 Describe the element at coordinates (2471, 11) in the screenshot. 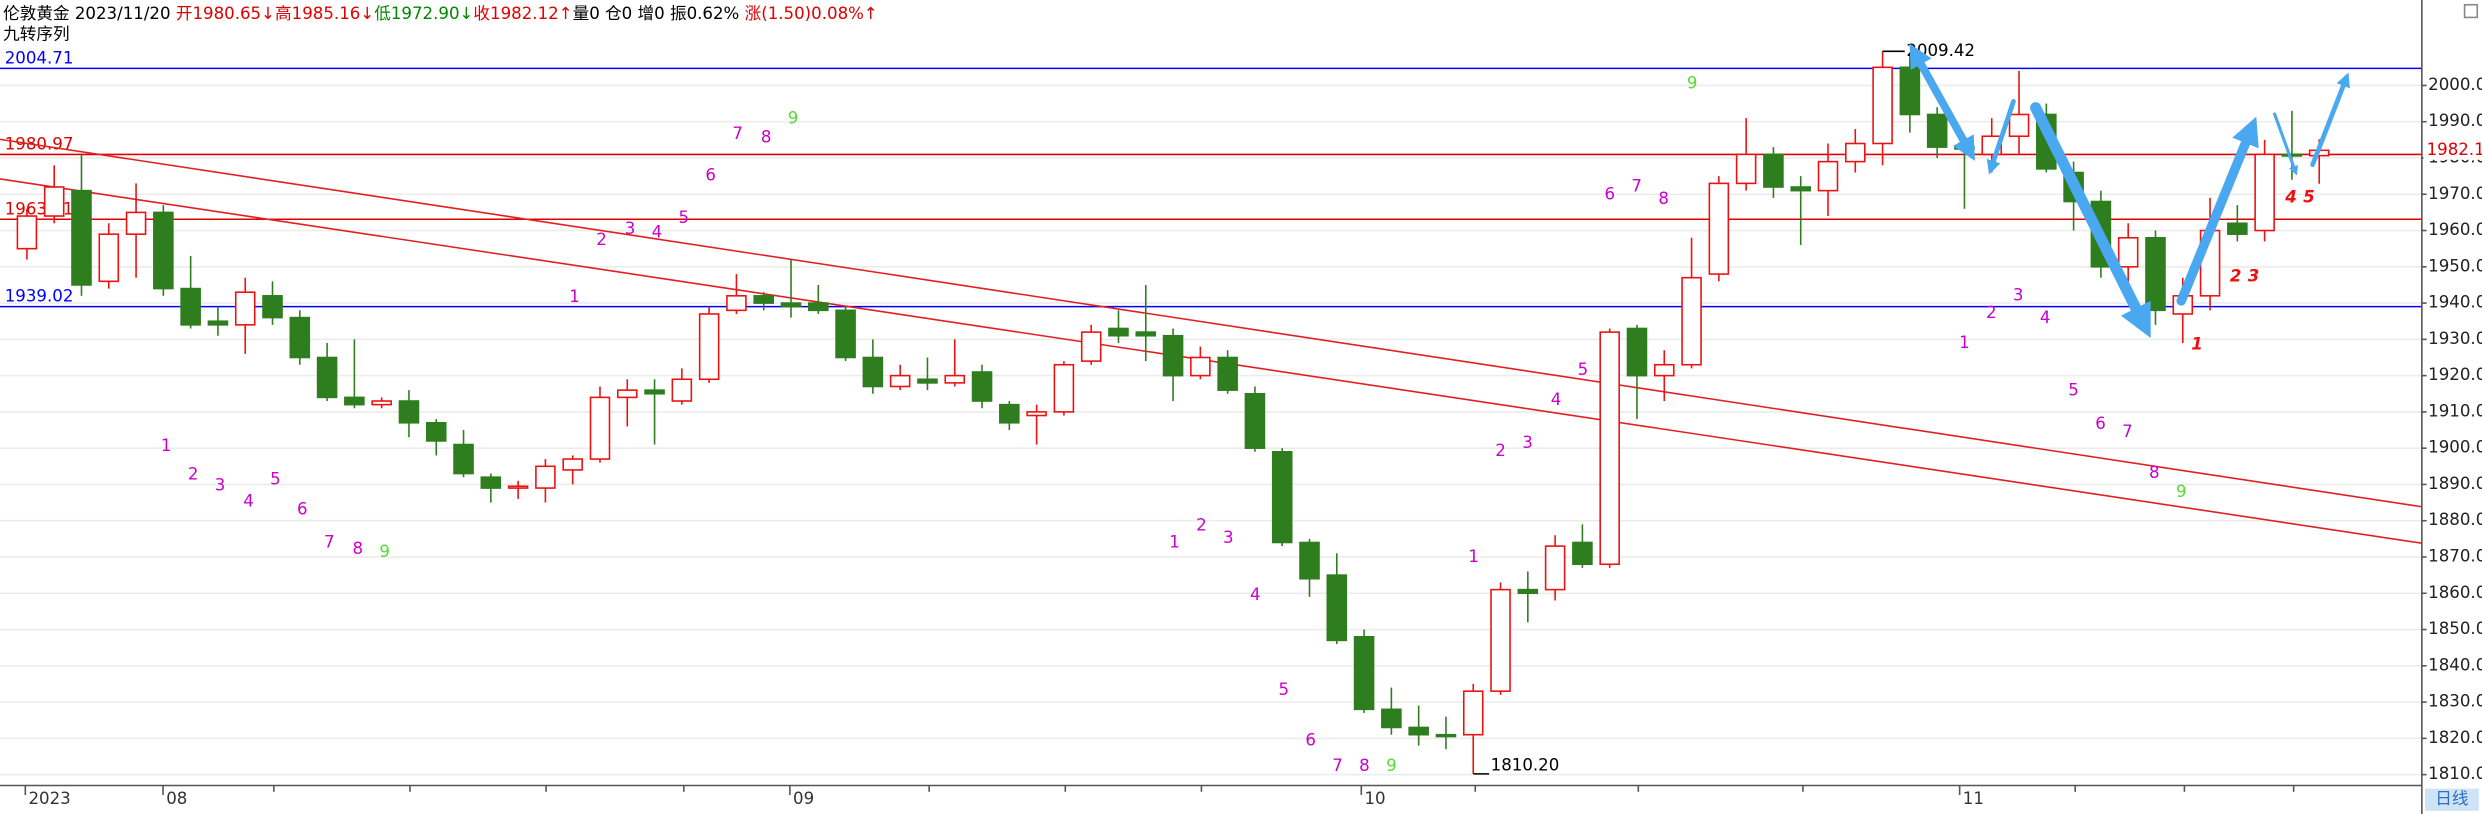

I see `corner-box` at that location.